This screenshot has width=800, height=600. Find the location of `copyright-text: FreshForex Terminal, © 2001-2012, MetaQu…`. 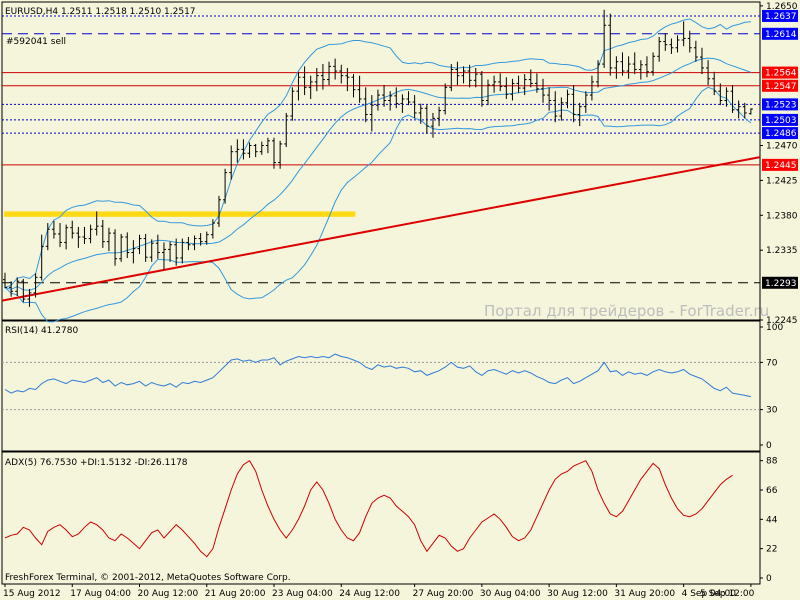

copyright-text: FreshForex Terminal, © 2001-2012, MetaQu… is located at coordinates (148, 578).